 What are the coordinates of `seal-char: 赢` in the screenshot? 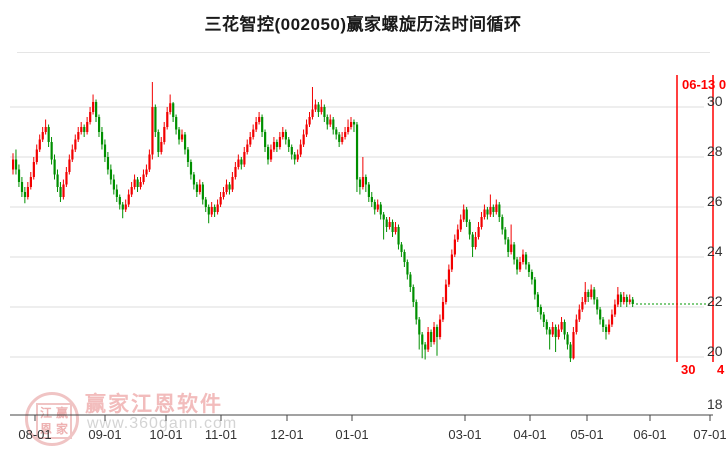 It's located at (61, 413).